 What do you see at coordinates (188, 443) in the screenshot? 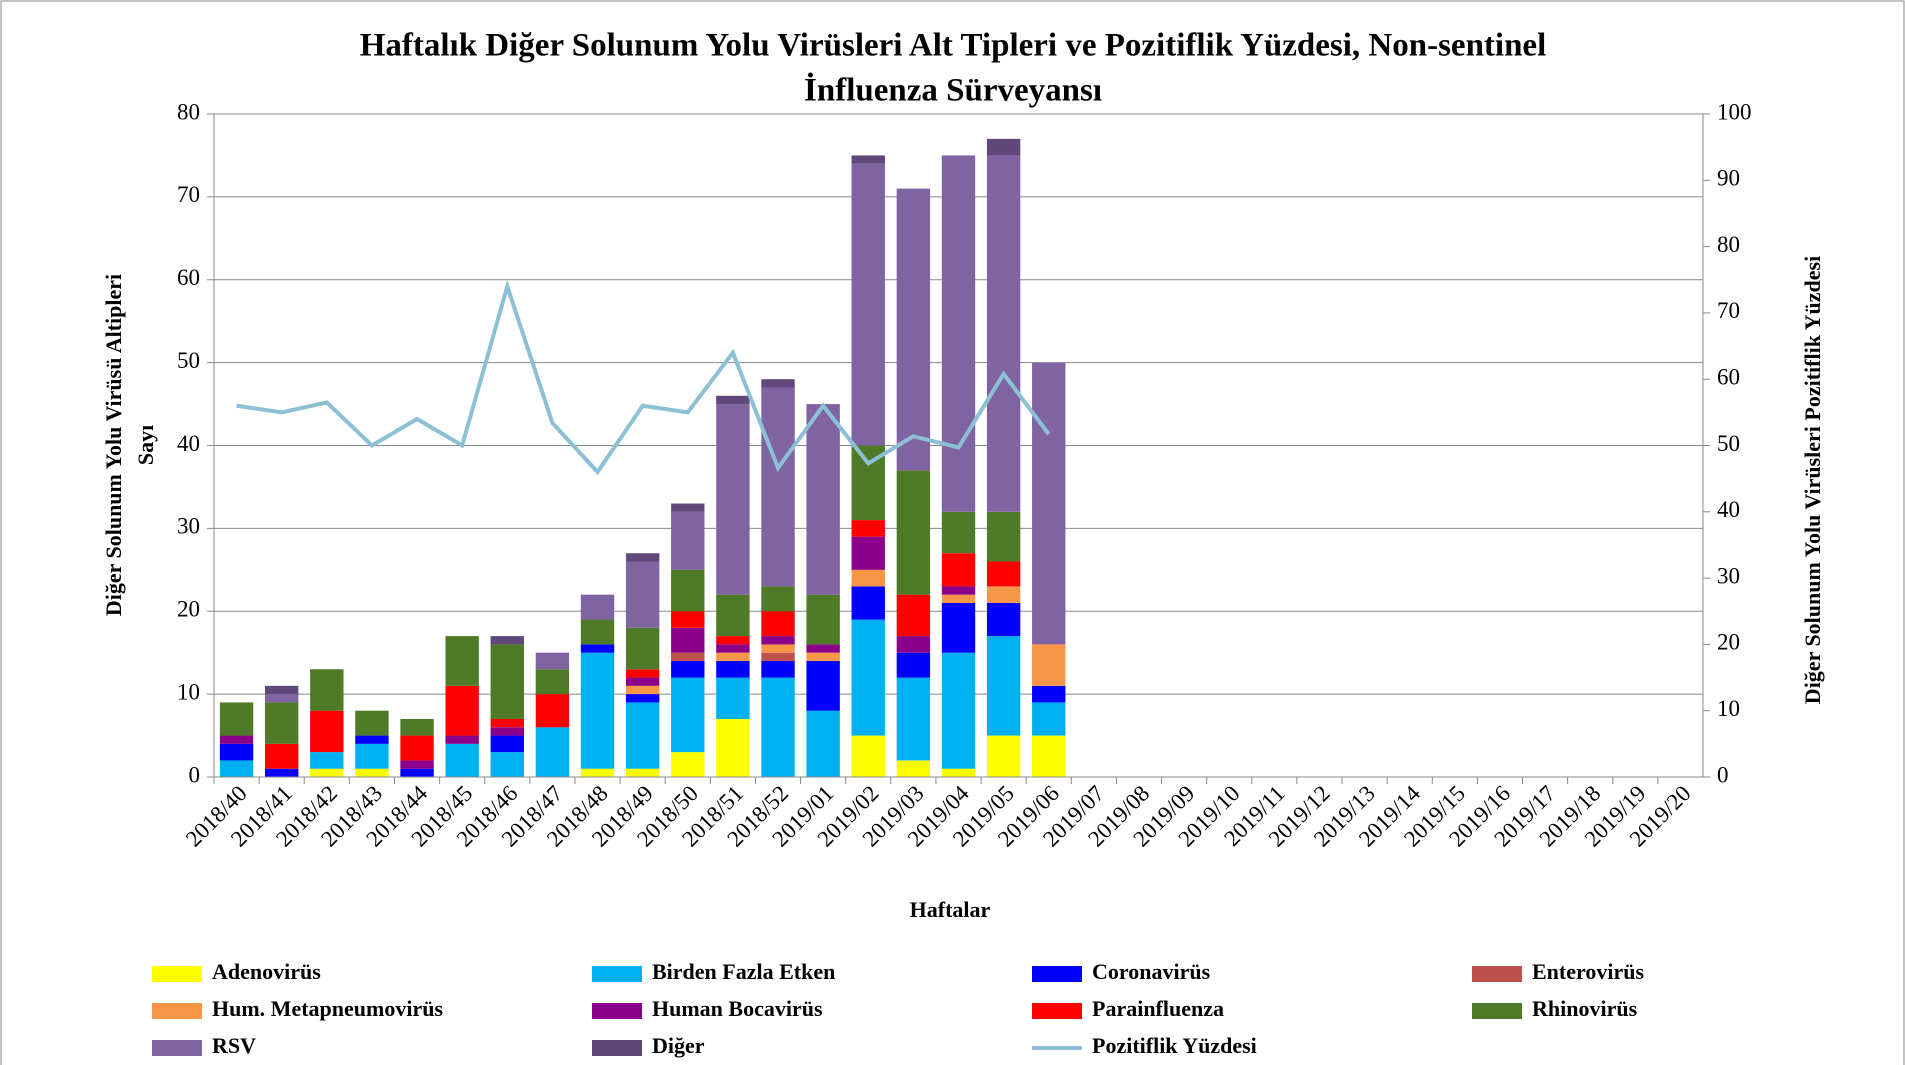
I see `y-tick-label: 40` at bounding box center [188, 443].